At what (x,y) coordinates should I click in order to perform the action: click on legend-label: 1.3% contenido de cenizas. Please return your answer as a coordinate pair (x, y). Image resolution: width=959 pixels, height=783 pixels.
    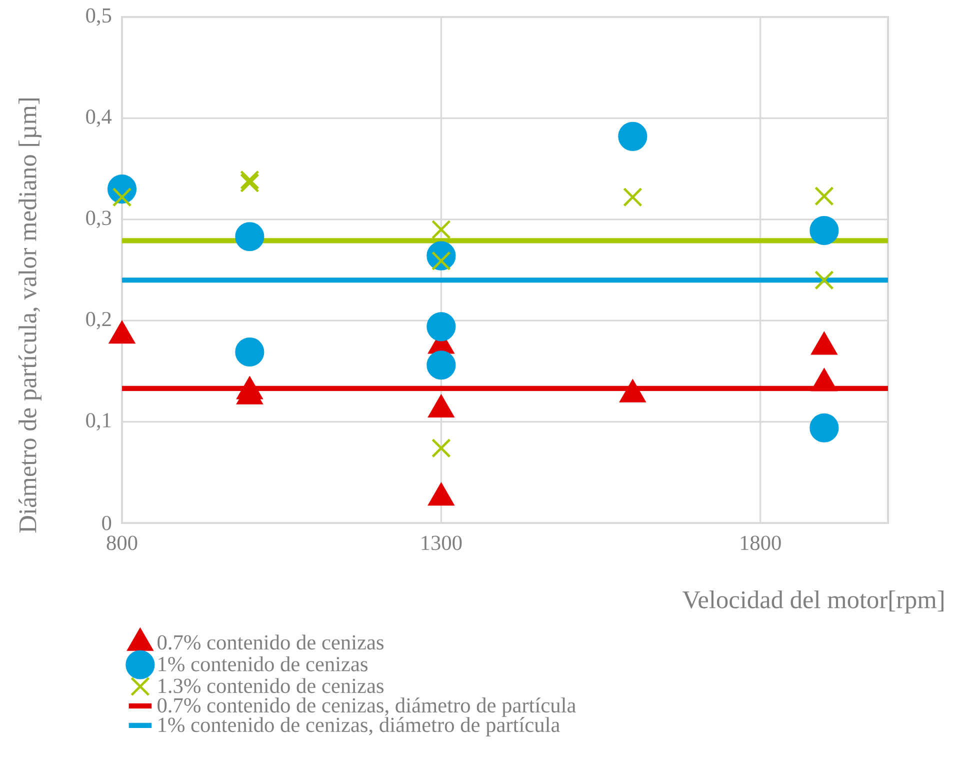
    Looking at the image, I should click on (271, 686).